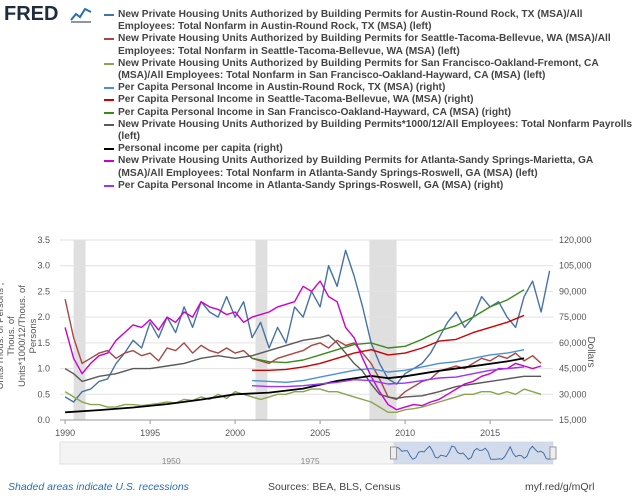 The width and height of the screenshot is (640, 502). What do you see at coordinates (43, 394) in the screenshot?
I see `left-tick-label: 0.5` at bounding box center [43, 394].